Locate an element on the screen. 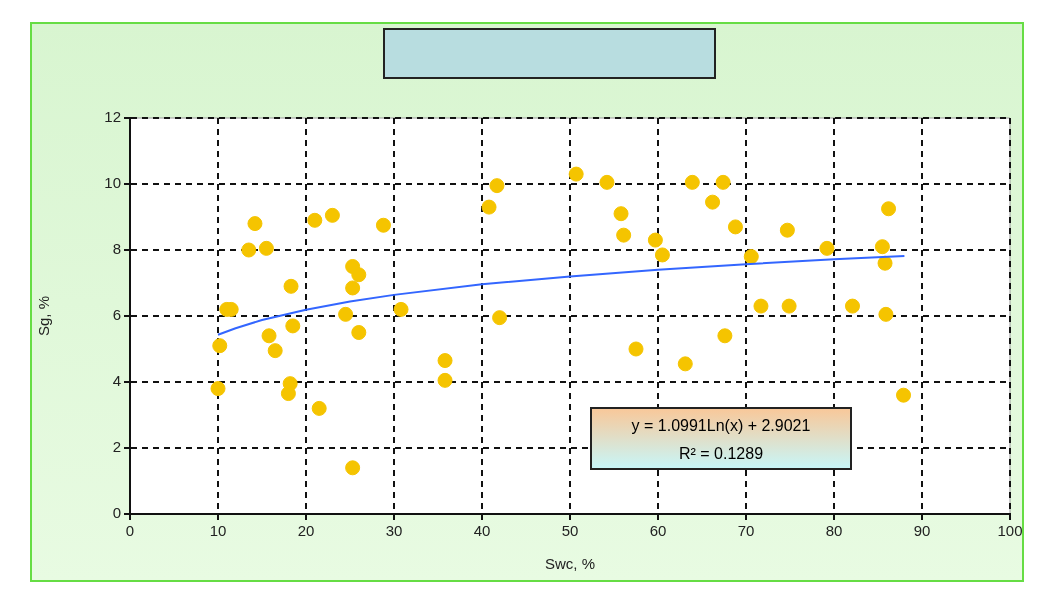 The height and width of the screenshot is (592, 1044). y-tick-label: 8 is located at coordinates (116, 249).